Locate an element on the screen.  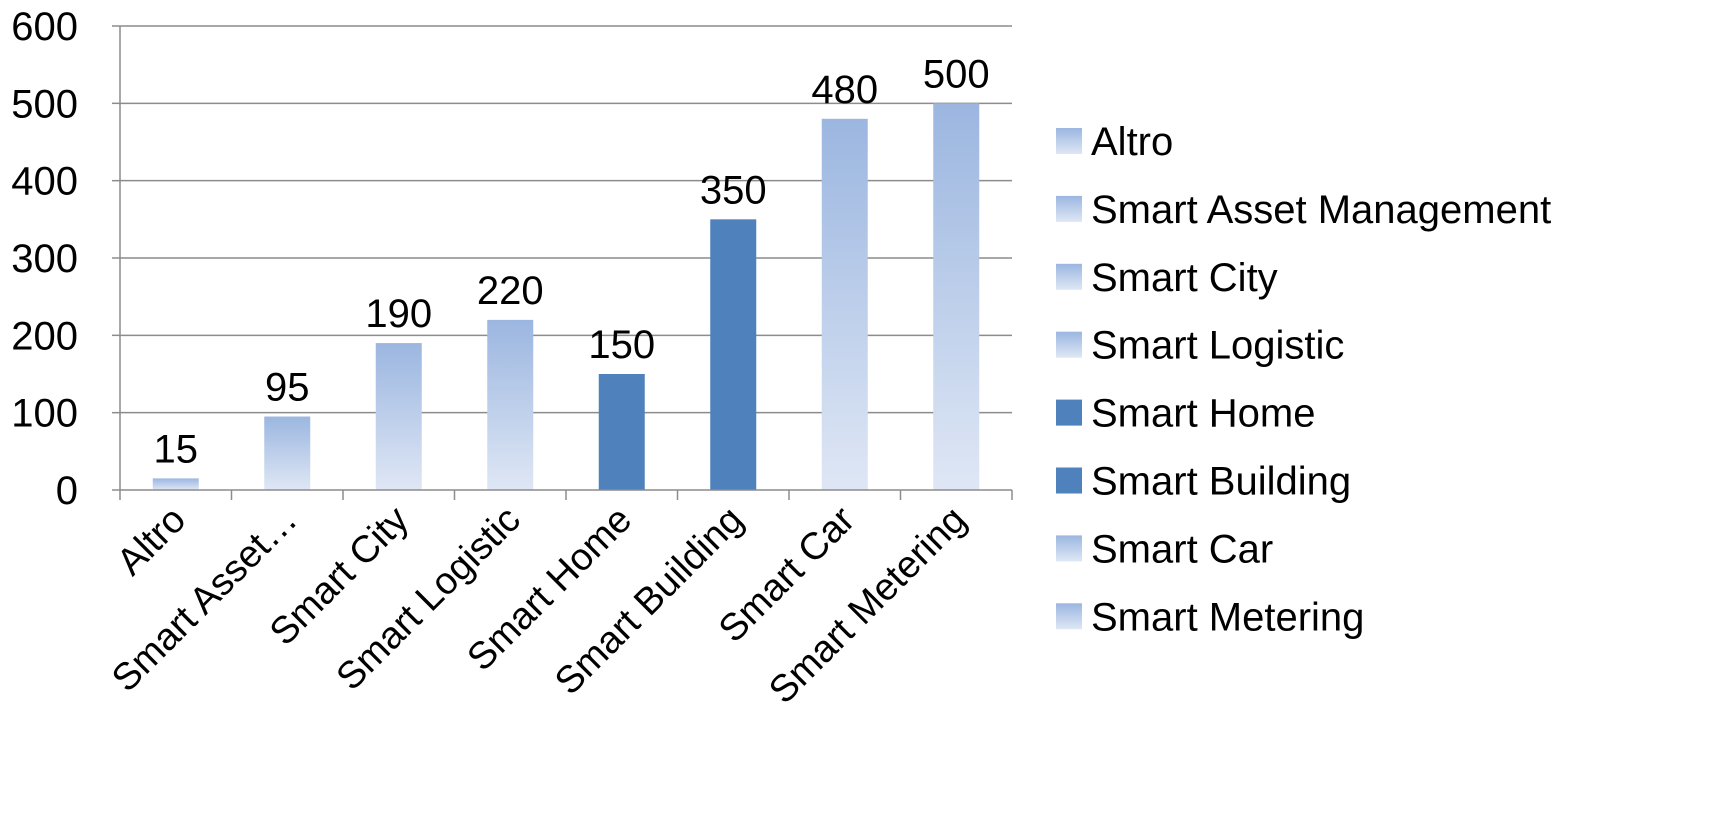
data-label: 350 is located at coordinates (733, 190).